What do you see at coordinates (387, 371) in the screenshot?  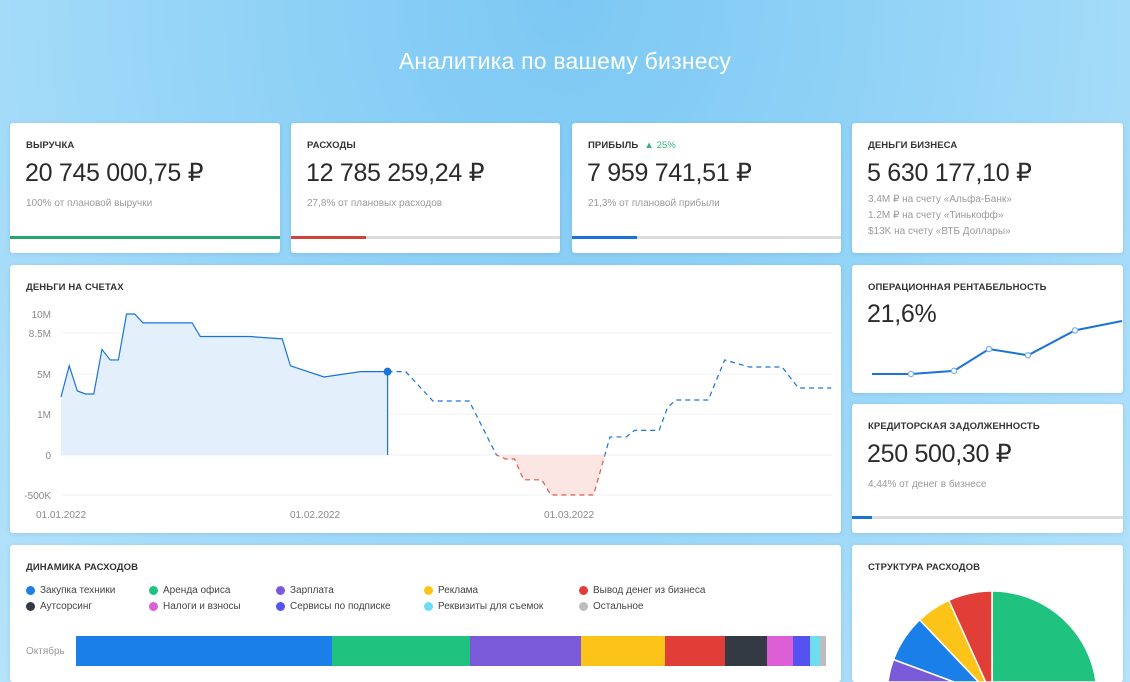 I see `current-point` at bounding box center [387, 371].